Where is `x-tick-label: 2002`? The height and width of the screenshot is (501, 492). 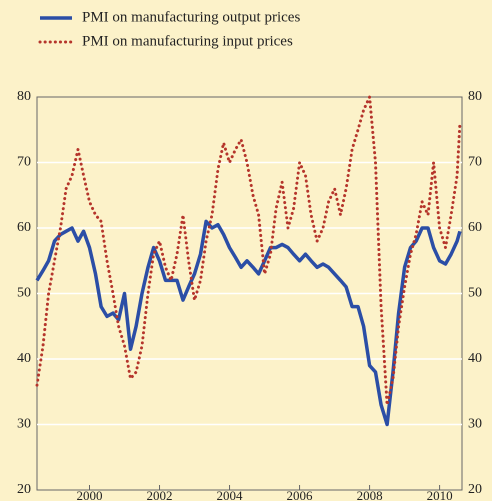
x-tick-label: 2002 is located at coordinates (160, 494).